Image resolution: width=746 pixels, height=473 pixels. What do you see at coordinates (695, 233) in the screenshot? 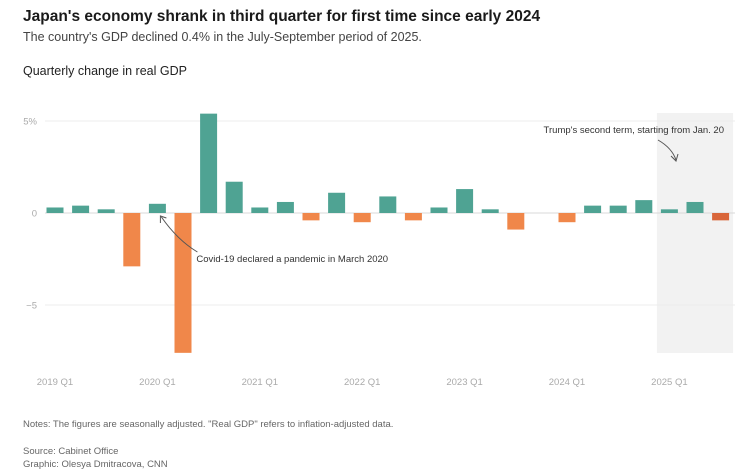
I see `trump-term-highlight-band` at bounding box center [695, 233].